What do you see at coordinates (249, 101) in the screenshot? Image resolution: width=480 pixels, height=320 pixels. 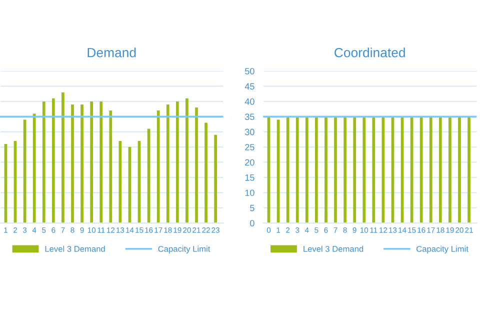 I see `y-tick-label: 40` at bounding box center [249, 101].